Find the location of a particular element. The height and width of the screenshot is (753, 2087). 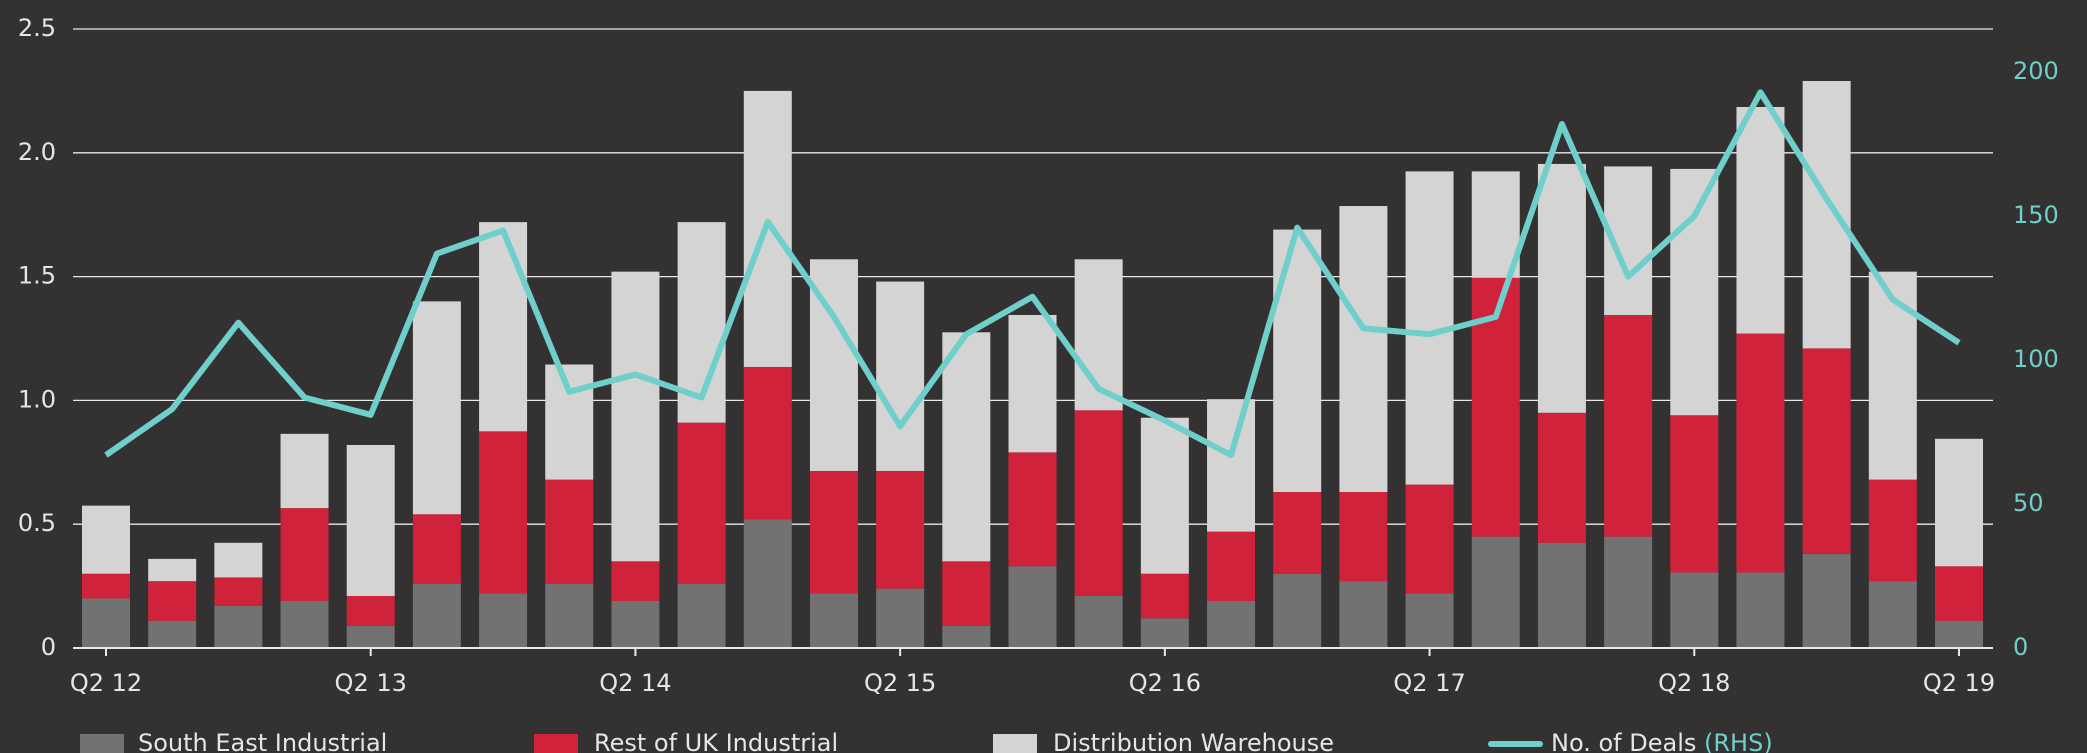

y2-tick-label: 0 is located at coordinates (2020, 647).